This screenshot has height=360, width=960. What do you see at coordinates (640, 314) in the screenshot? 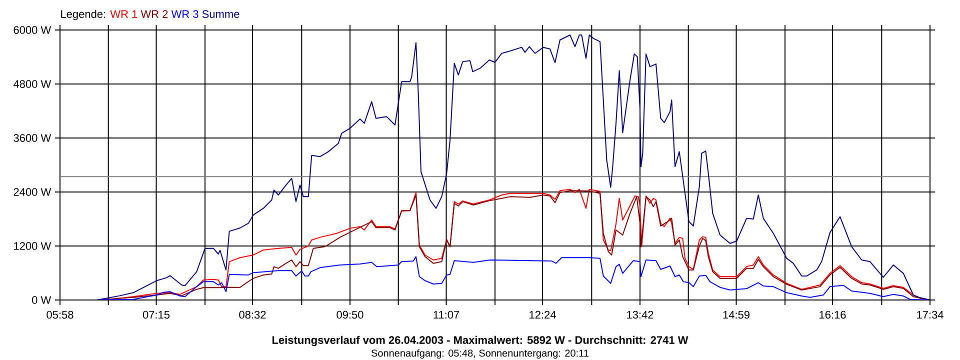
I see `x-tick-label: 13:42` at bounding box center [640, 314].